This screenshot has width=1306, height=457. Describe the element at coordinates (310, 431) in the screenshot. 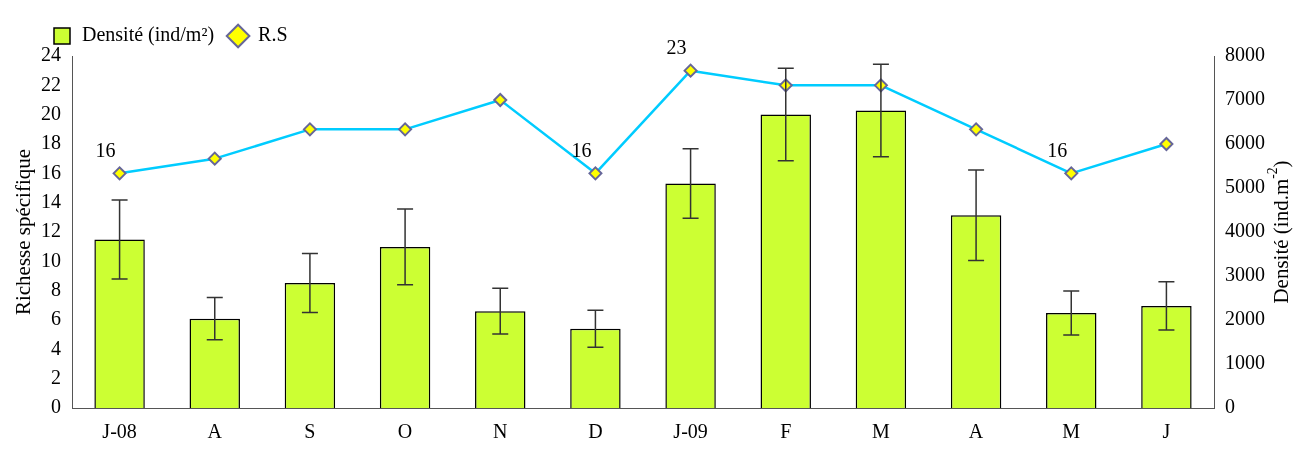

I see `x-tick-label: S` at that location.